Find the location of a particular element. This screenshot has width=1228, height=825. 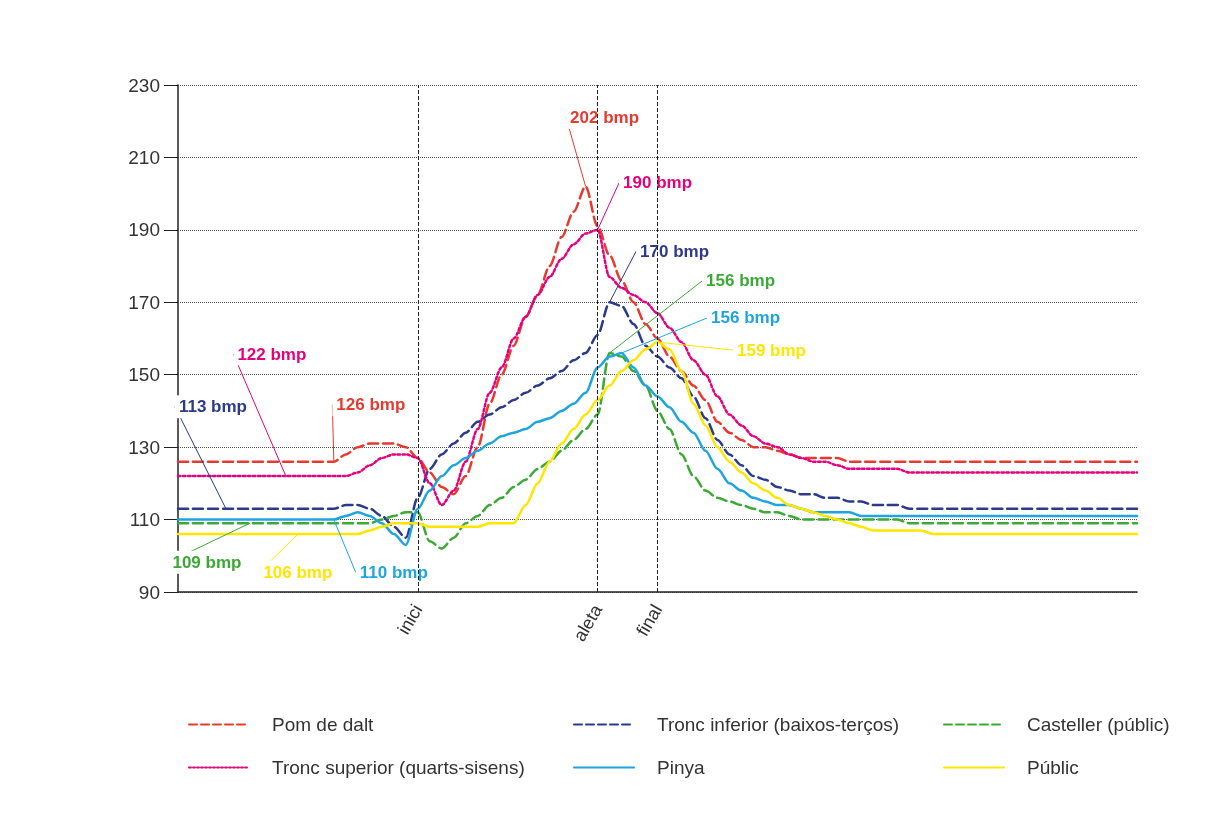

data-label: 106 bmp is located at coordinates (298, 572).